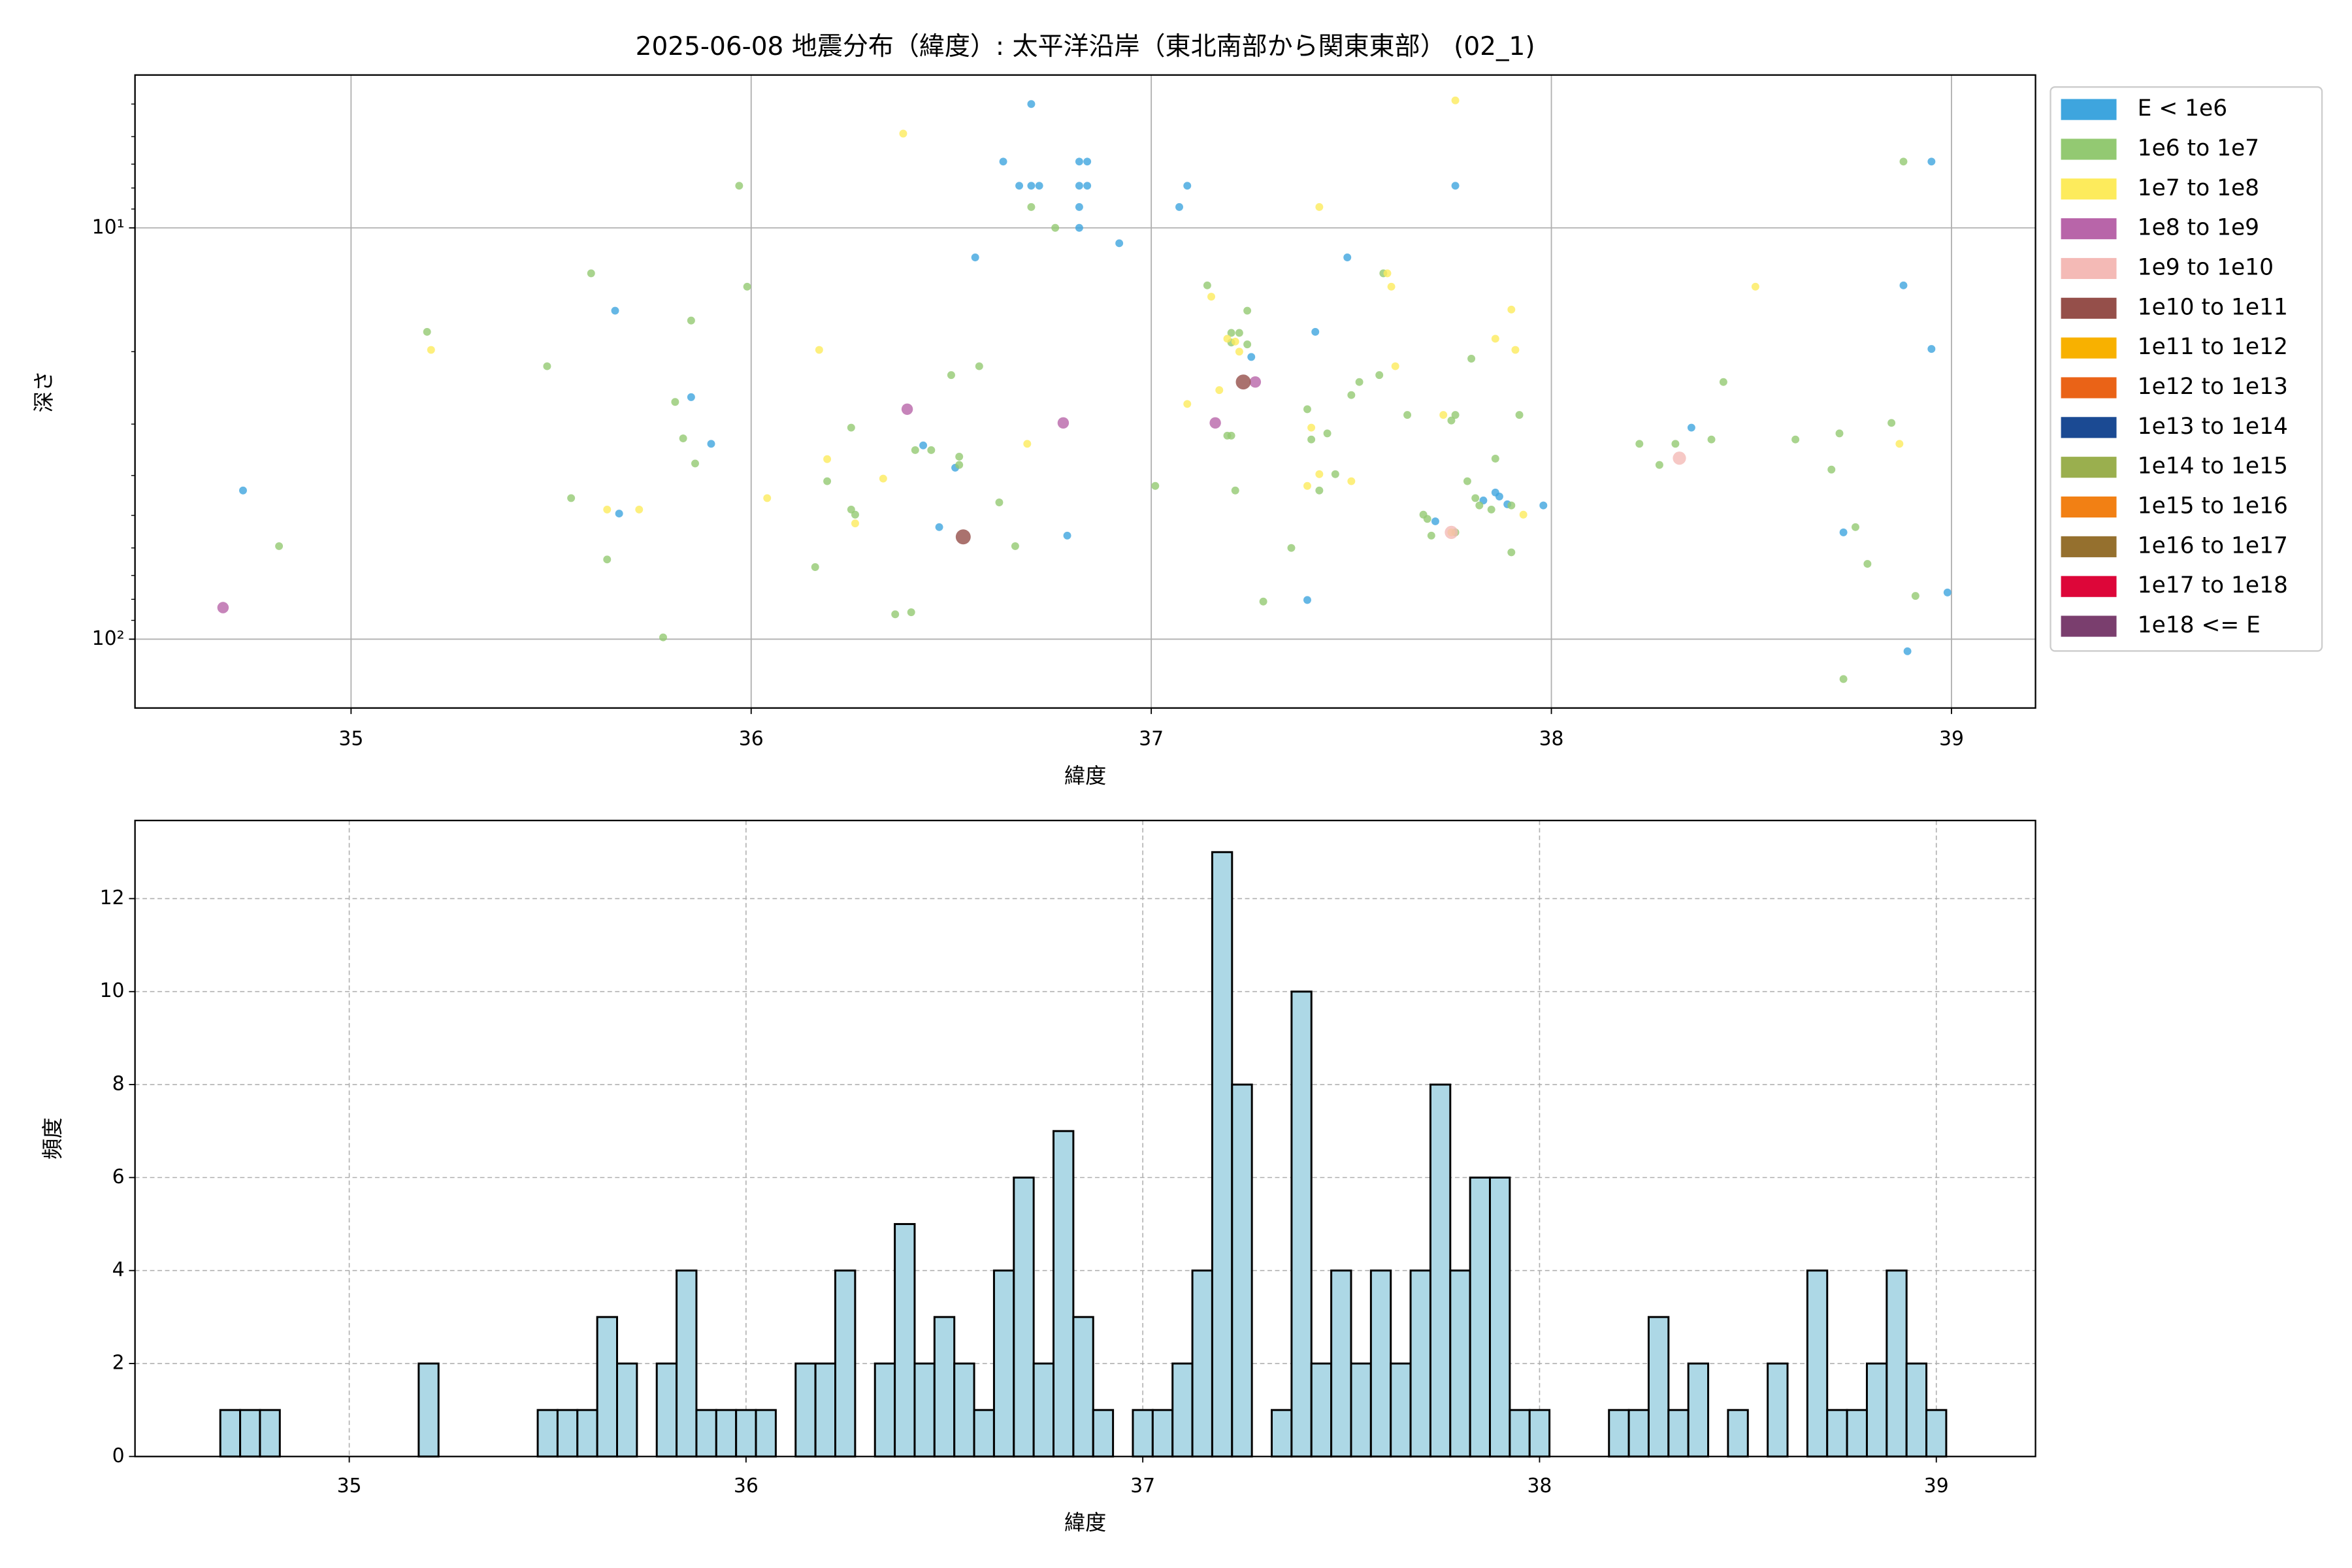 Image resolution: width=2352 pixels, height=1568 pixels. I want to click on x-tick-label: 38, so click(1539, 1486).